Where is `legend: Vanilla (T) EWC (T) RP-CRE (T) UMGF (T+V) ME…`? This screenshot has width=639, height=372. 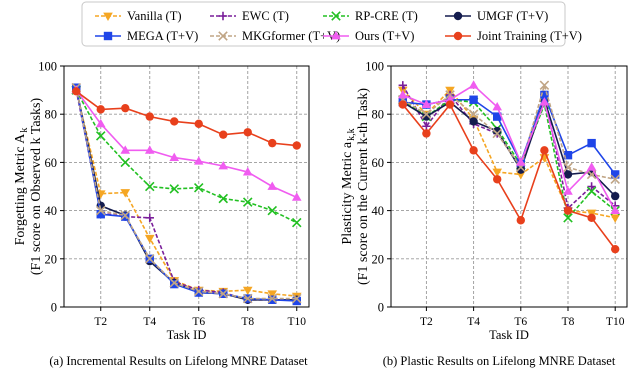 legend: Vanilla (T) EWC (T) RP-CRE (T) UMGF (T+V) ME… is located at coordinates (331, 24).